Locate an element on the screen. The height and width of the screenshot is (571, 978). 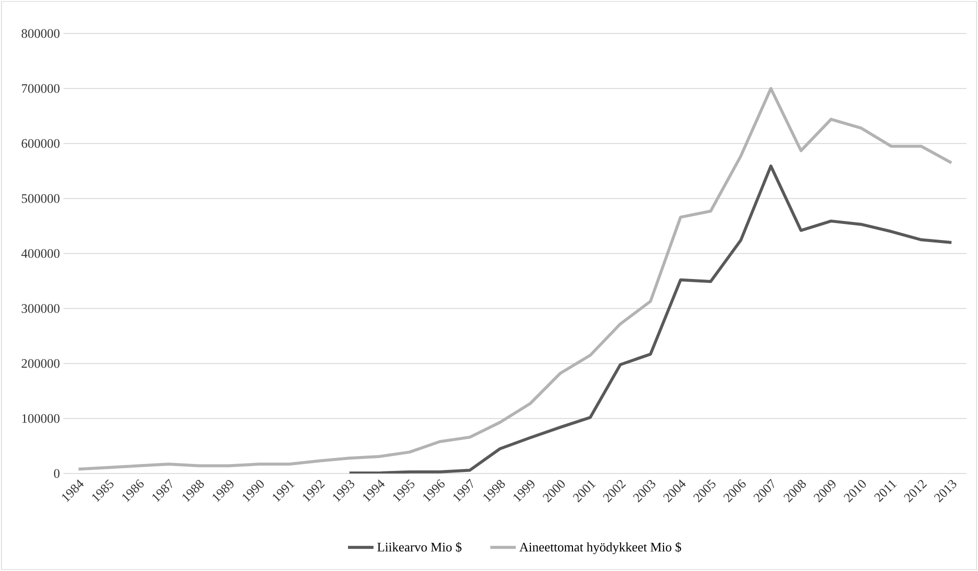
x-tick-label: 1999 is located at coordinates (524, 491).